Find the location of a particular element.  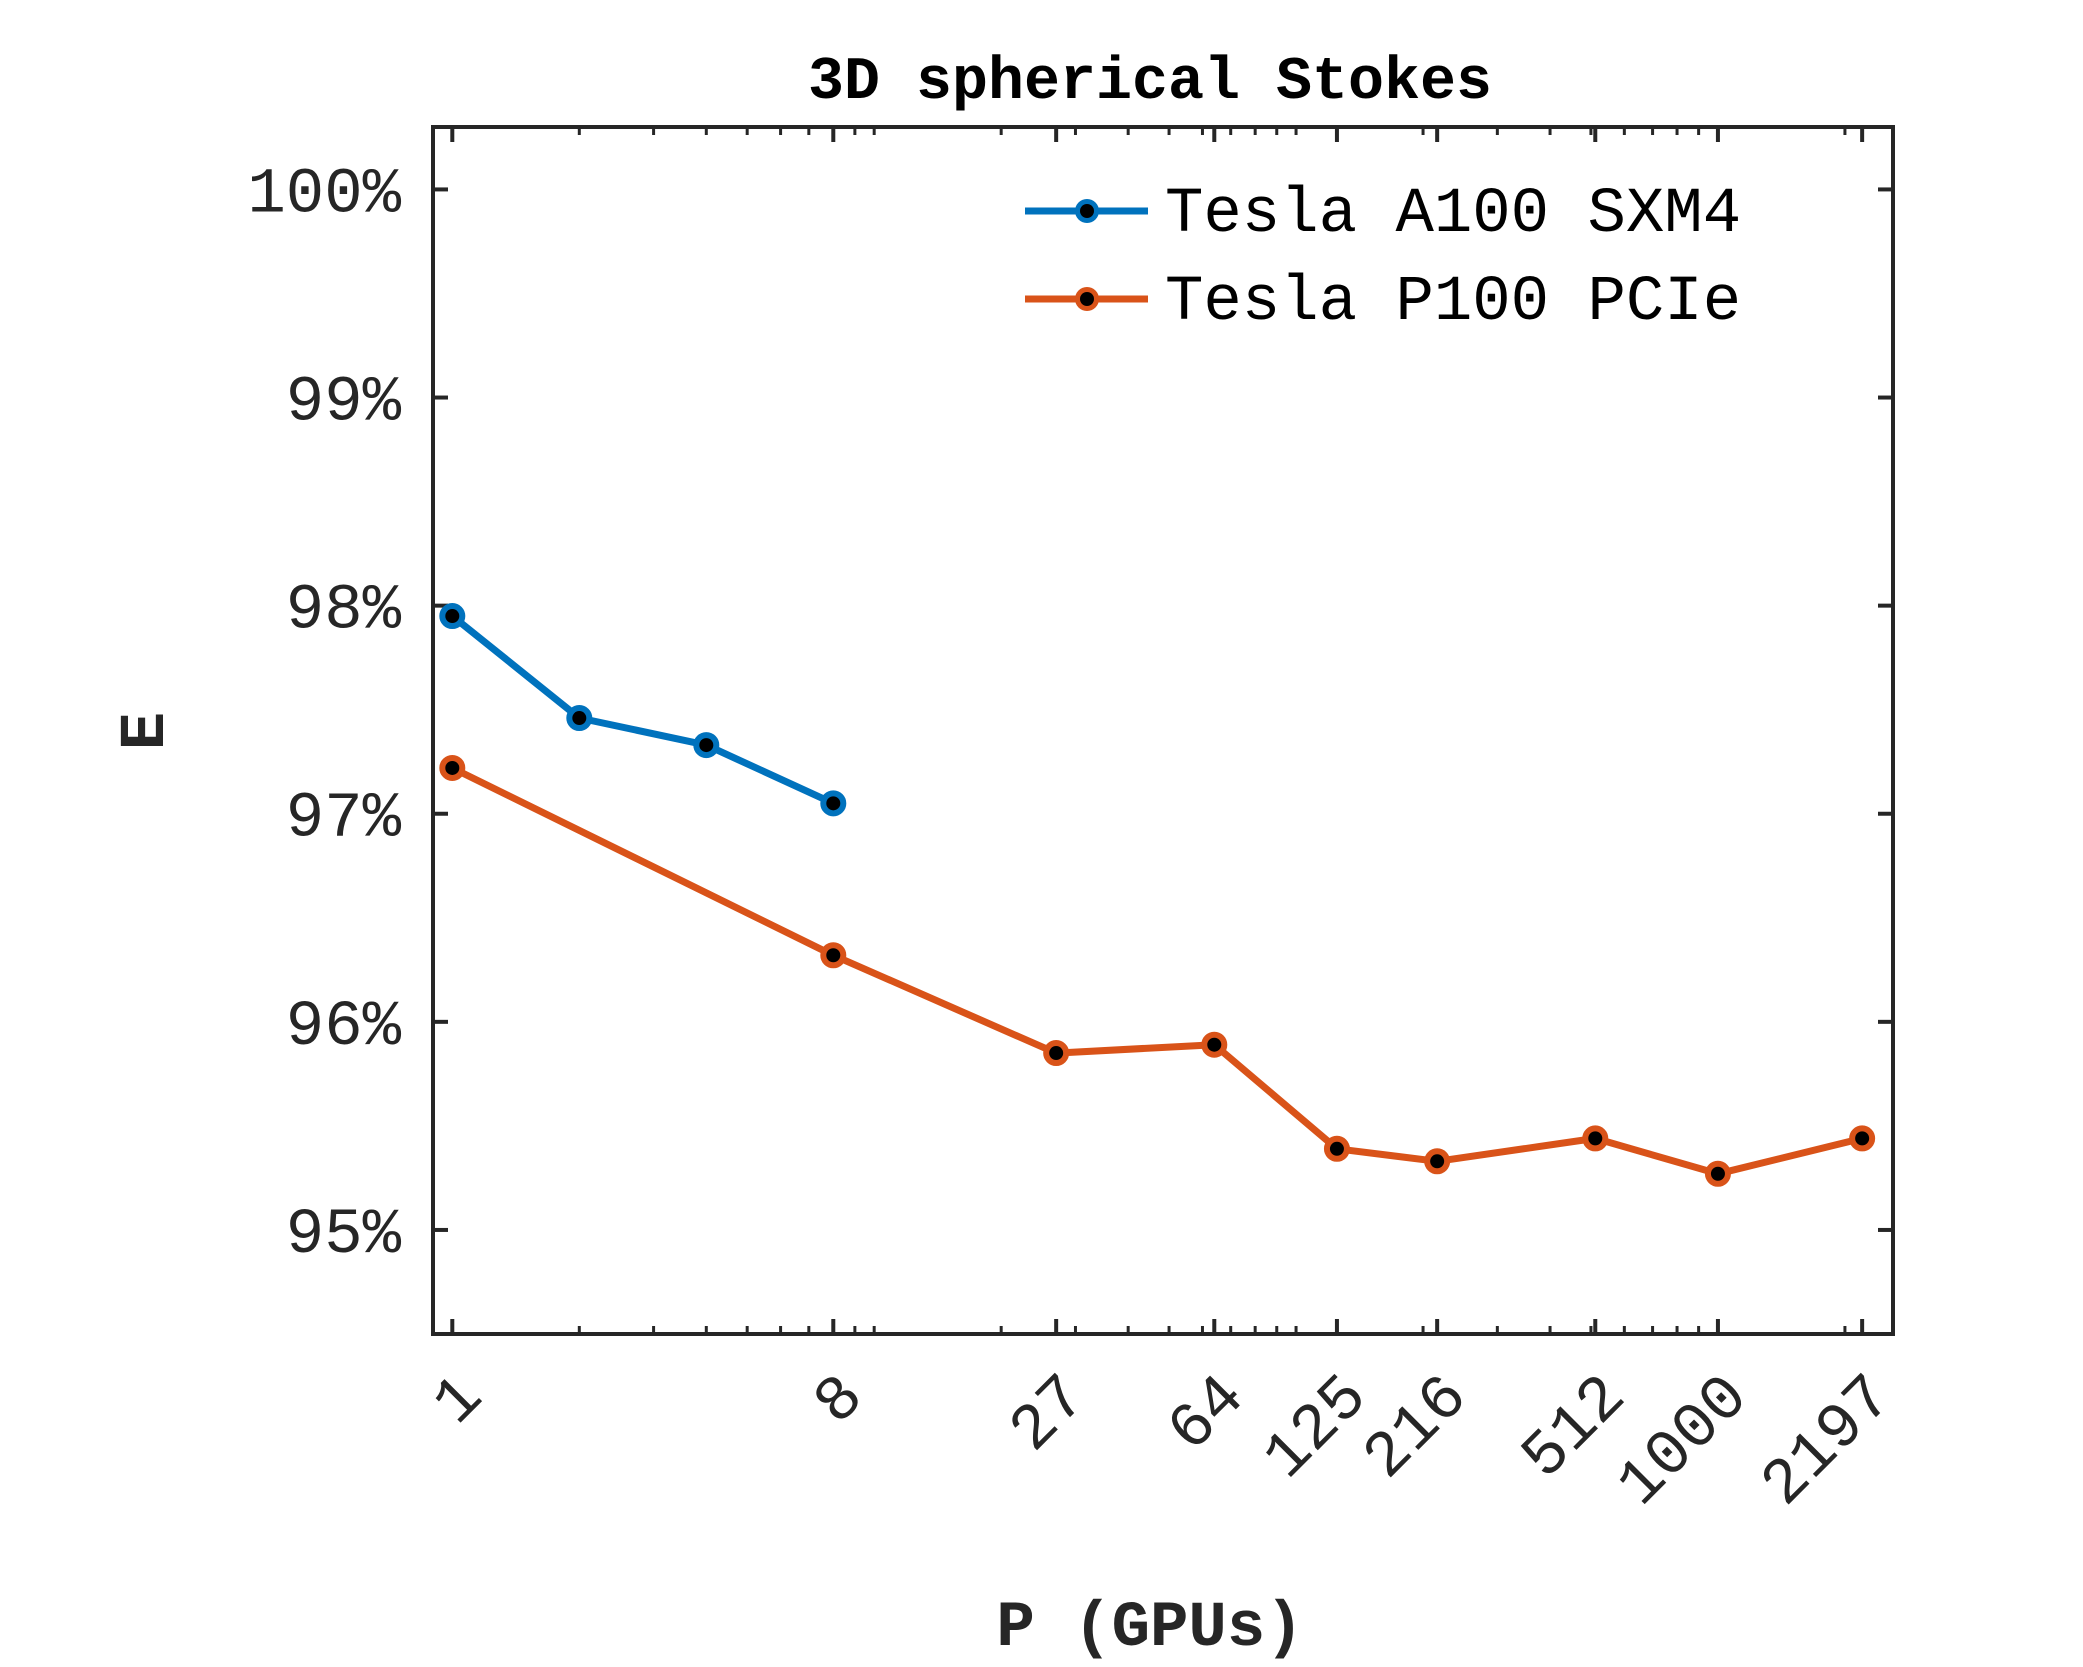

x-tick-label: 1000 is located at coordinates (1685, 1442).